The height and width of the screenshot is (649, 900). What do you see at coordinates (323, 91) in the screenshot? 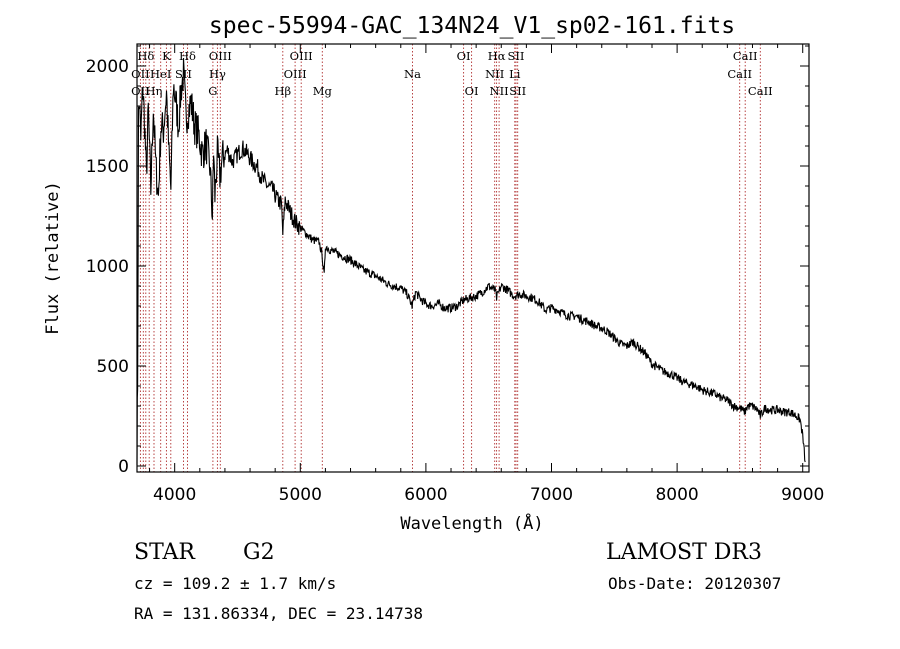
I see `spectral-line-label: Mg` at bounding box center [323, 91].